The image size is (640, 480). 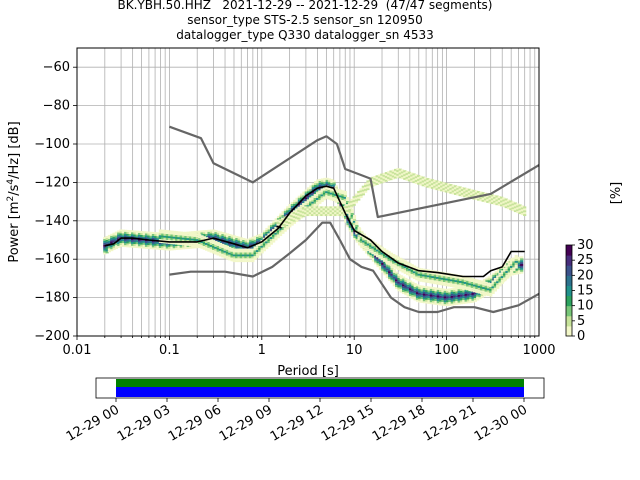 I want to click on time-tick-label: 12-29 21, so click(x=450, y=423).